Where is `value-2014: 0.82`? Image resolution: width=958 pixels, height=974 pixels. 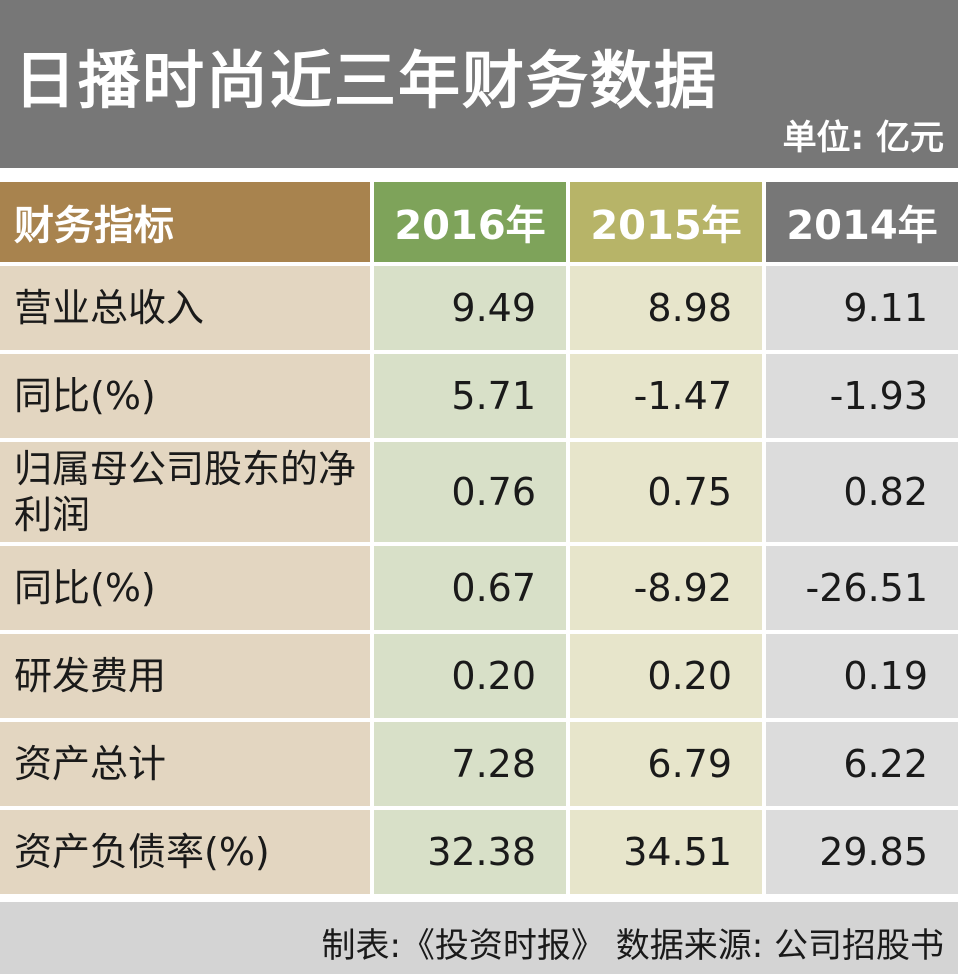
value-2014: 0.82 is located at coordinates (862, 492).